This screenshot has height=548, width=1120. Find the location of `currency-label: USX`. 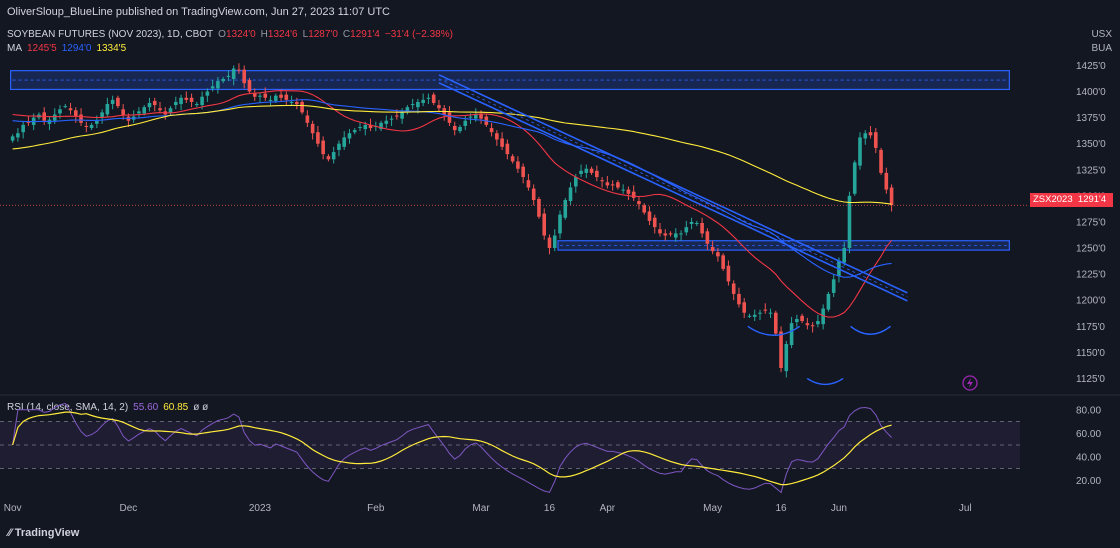

currency-label: USX is located at coordinates (1101, 34).